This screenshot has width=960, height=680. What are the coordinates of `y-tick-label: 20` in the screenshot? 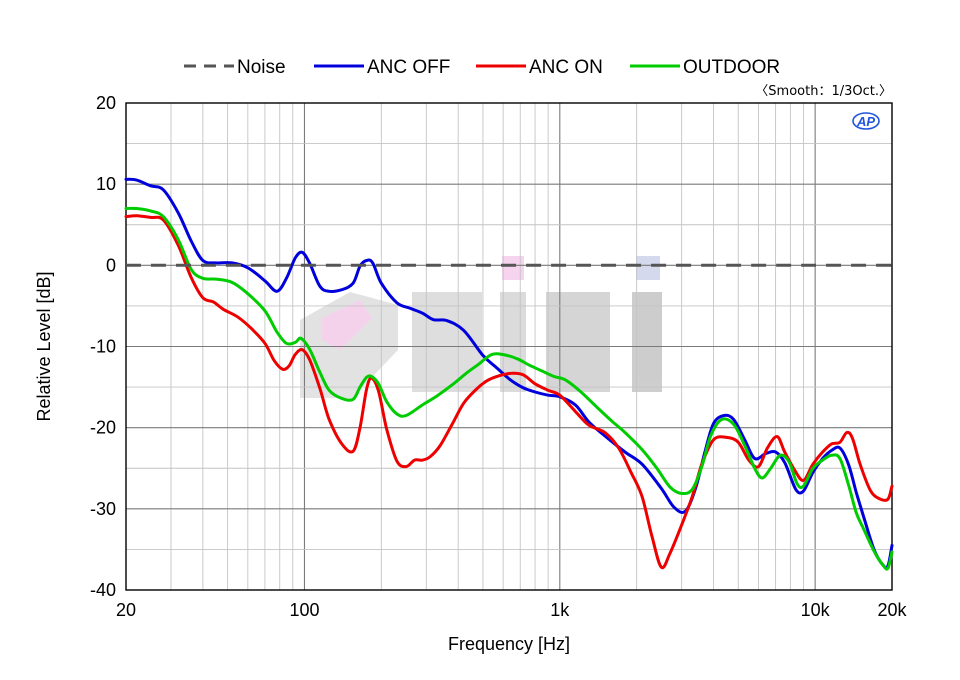 It's located at (106, 103).